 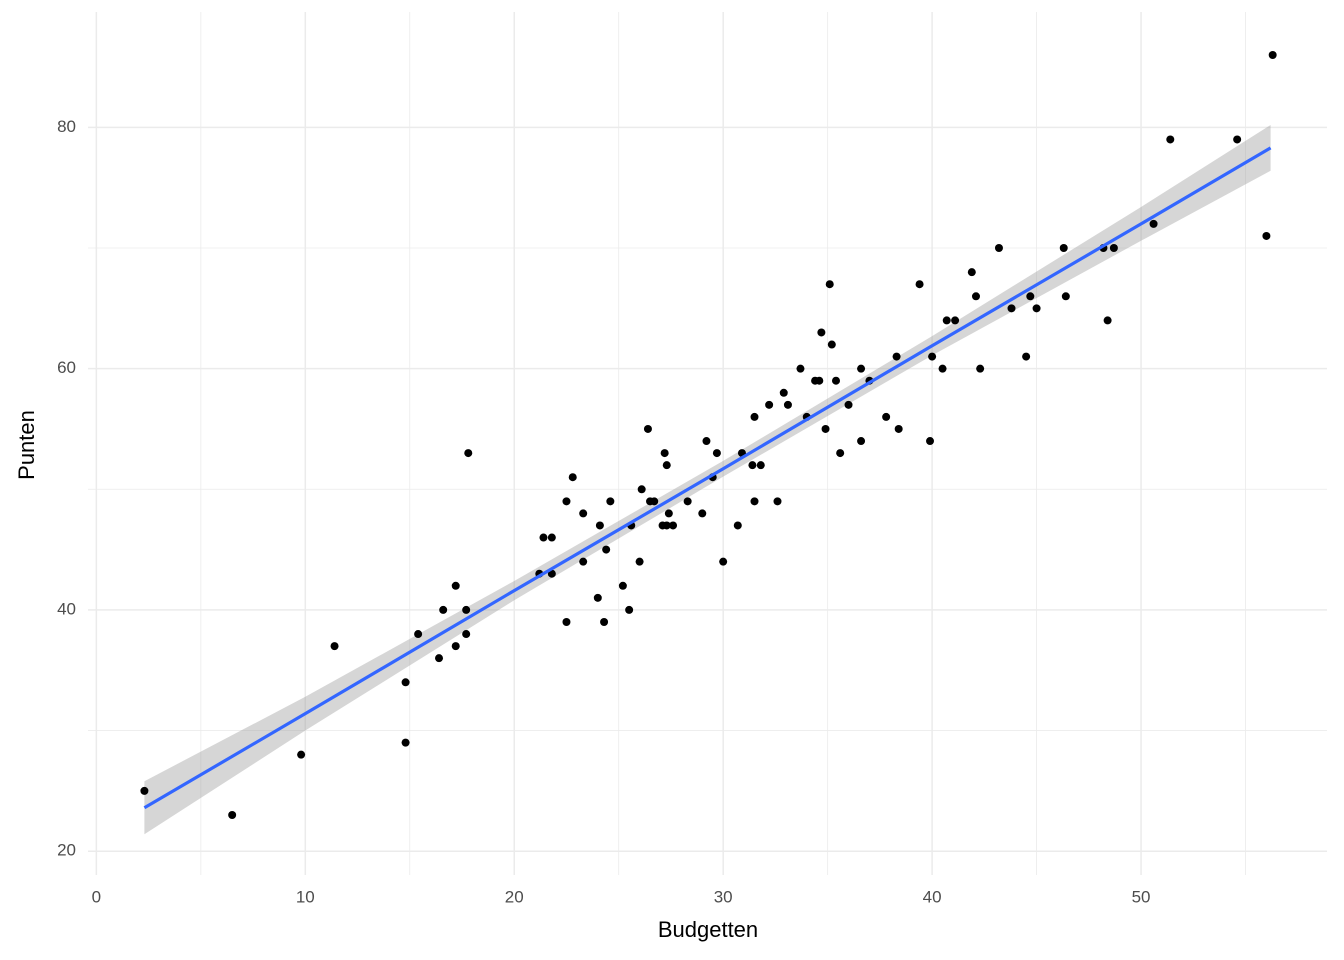 I want to click on x-tick-label: 30, so click(x=723, y=896).